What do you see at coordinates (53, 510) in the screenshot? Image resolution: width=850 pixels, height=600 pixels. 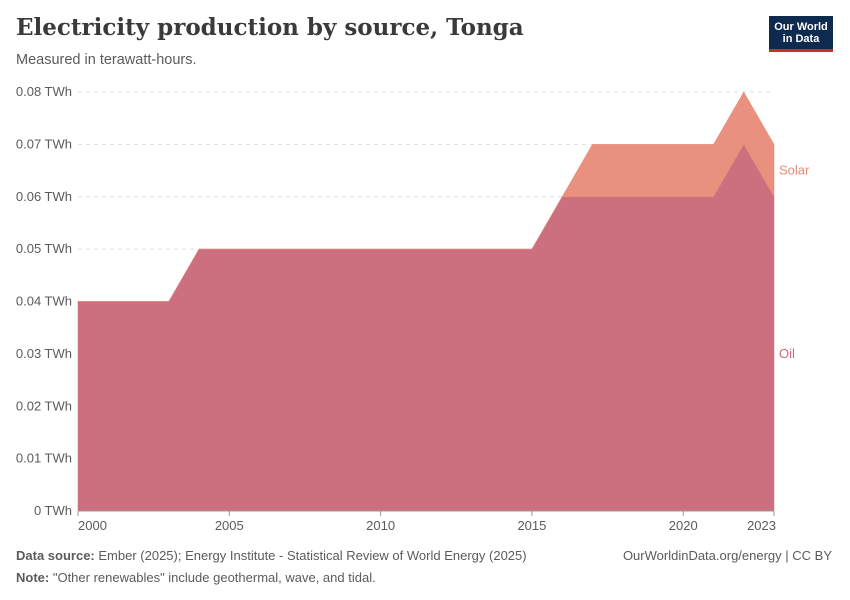 I see `y-tick-label: 0 TWh` at bounding box center [53, 510].